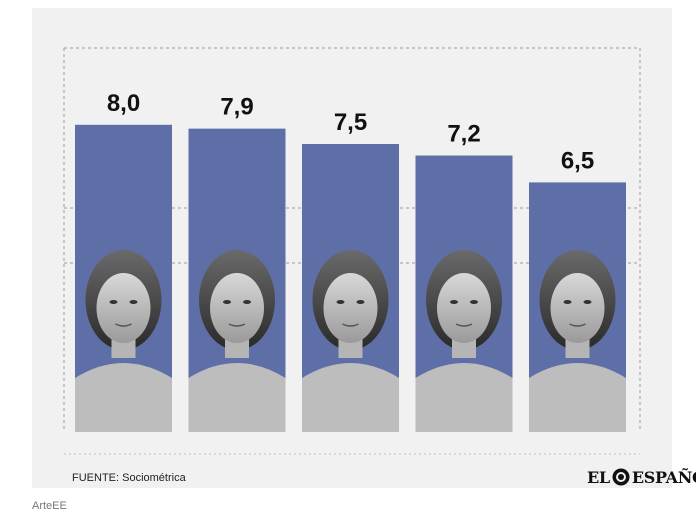 This screenshot has height=522, width=696. I want to click on lion-icon, so click(621, 477).